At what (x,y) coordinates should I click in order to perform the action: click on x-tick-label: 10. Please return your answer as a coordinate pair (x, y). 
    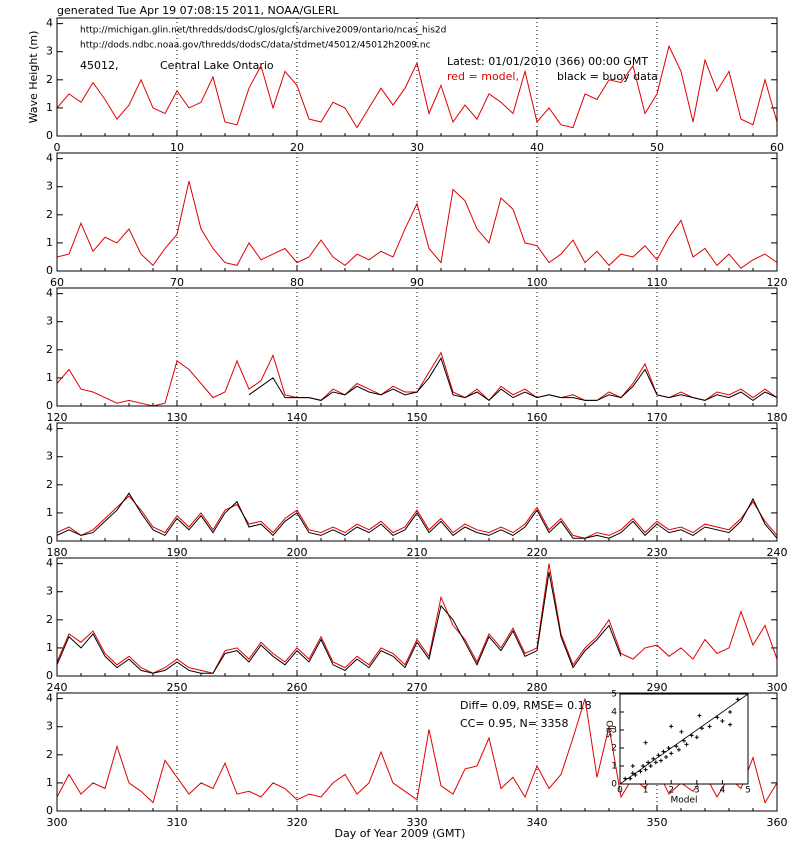
    Looking at the image, I should click on (177, 147).